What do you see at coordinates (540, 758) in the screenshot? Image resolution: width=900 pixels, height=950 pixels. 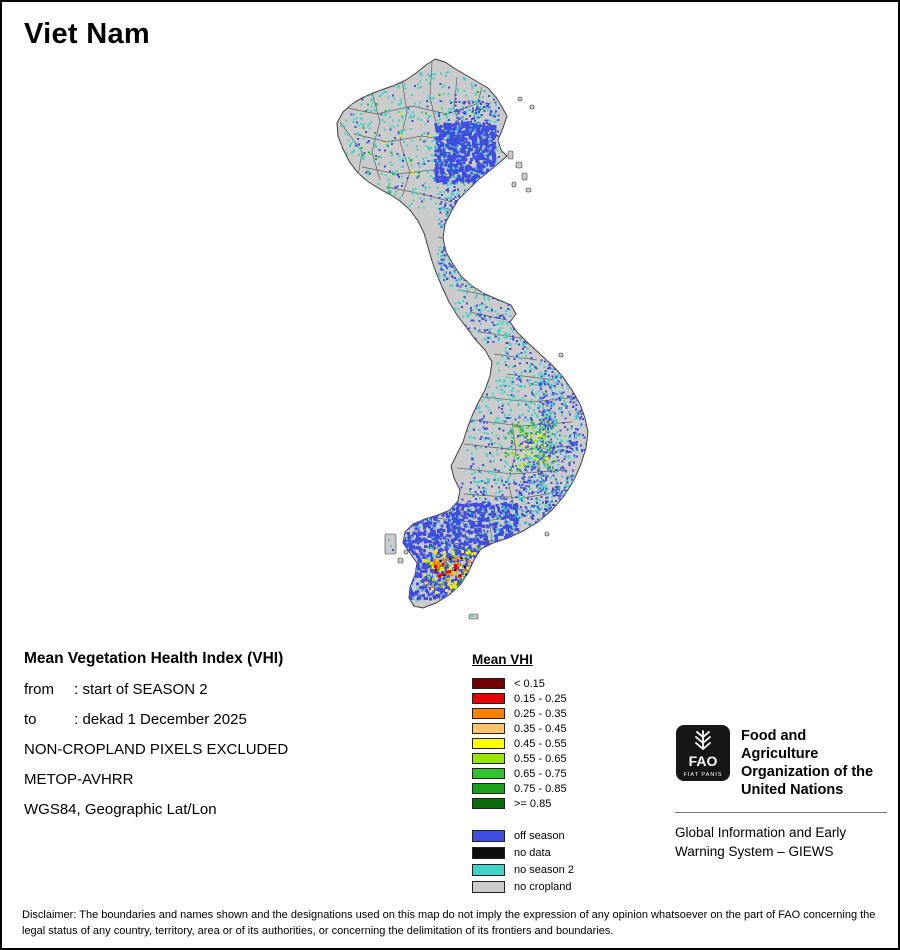 I see `legend-label: 0.55 - 0.65` at bounding box center [540, 758].